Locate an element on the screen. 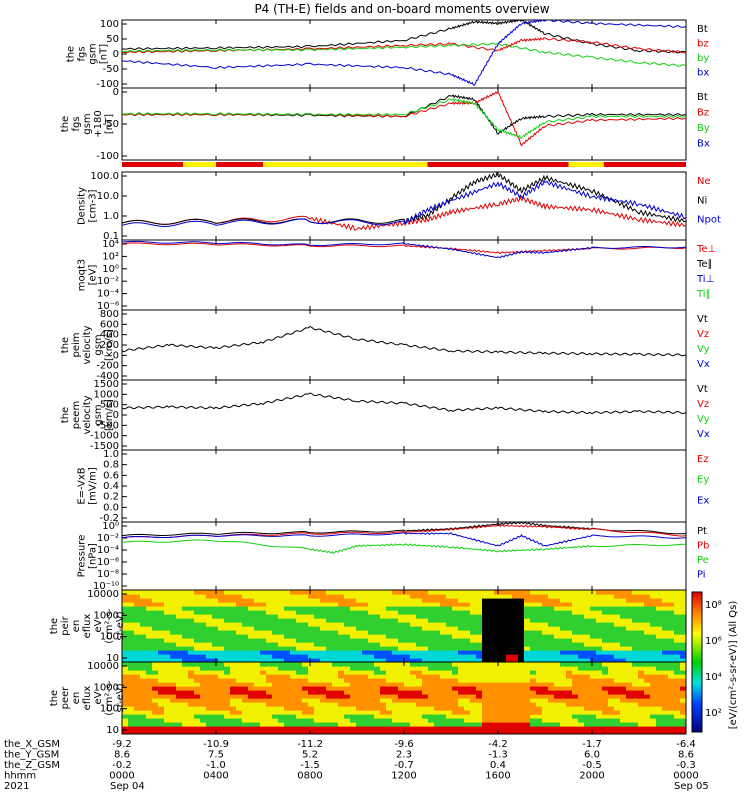 The height and width of the screenshot is (804, 750). y-axis-label: [mV/m] is located at coordinates (93, 486).